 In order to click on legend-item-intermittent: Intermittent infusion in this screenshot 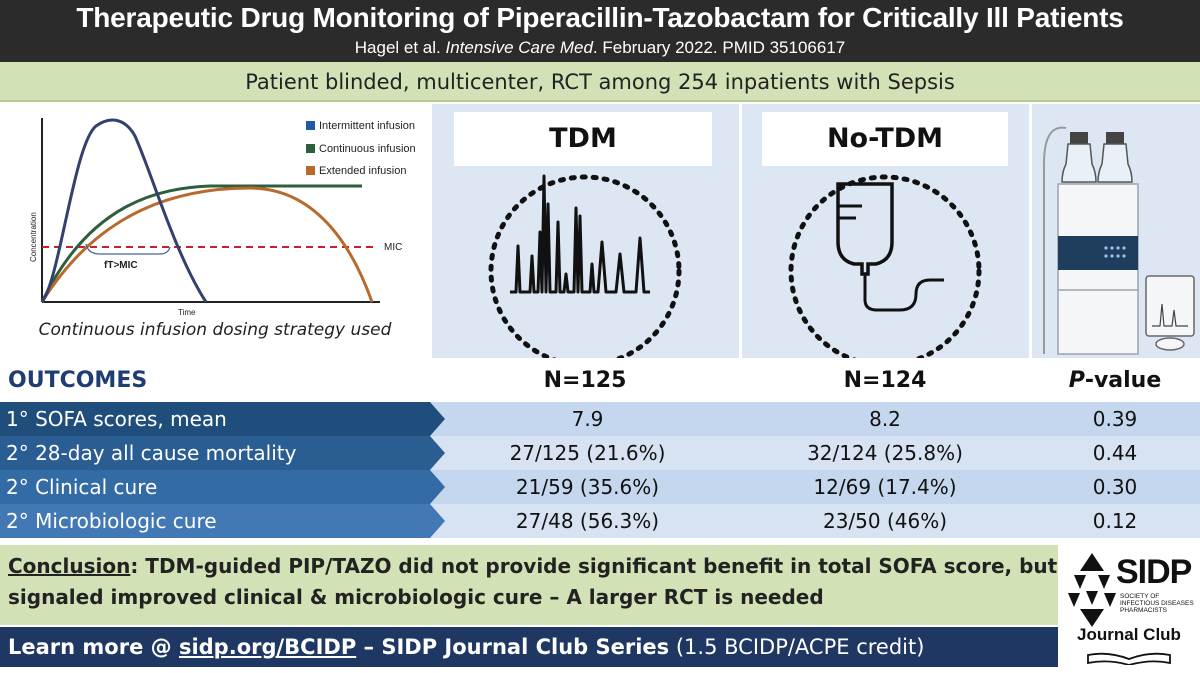, I will do `click(360, 126)`.